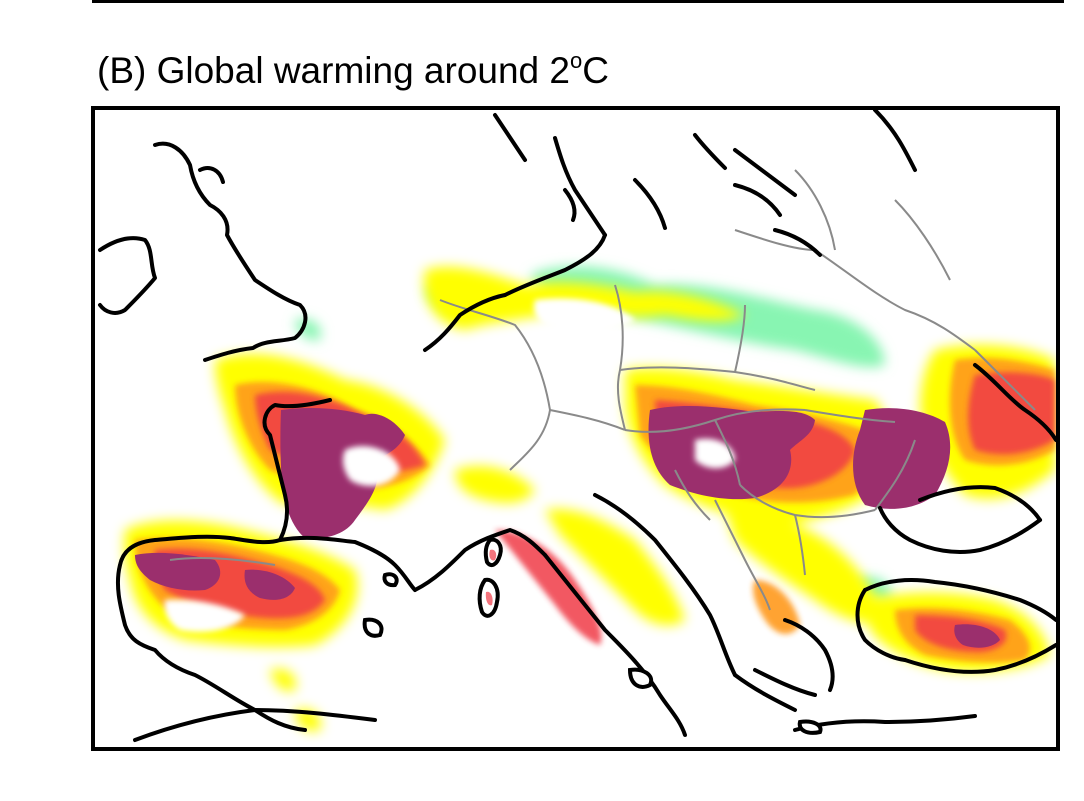 Image resolution: width=1084 pixels, height=801 pixels. I want to click on title-unit: C, so click(595, 70).